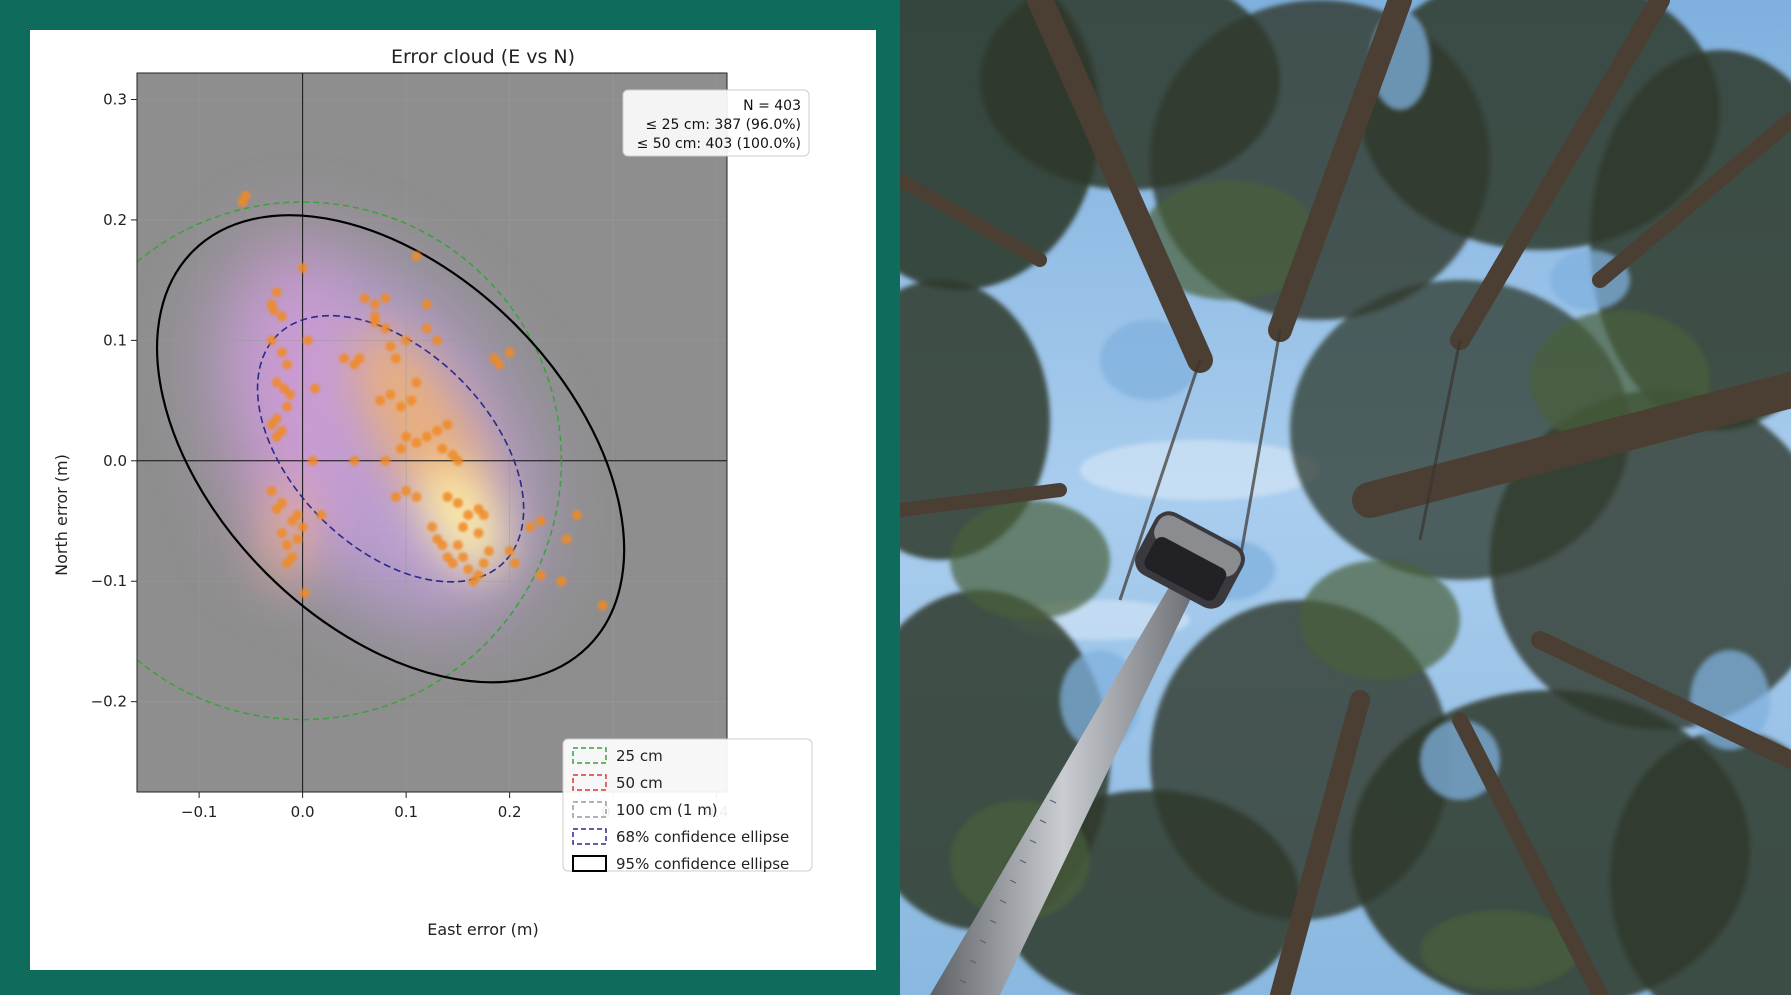  I want to click on x-tick-label: −0.1, so click(199, 812).